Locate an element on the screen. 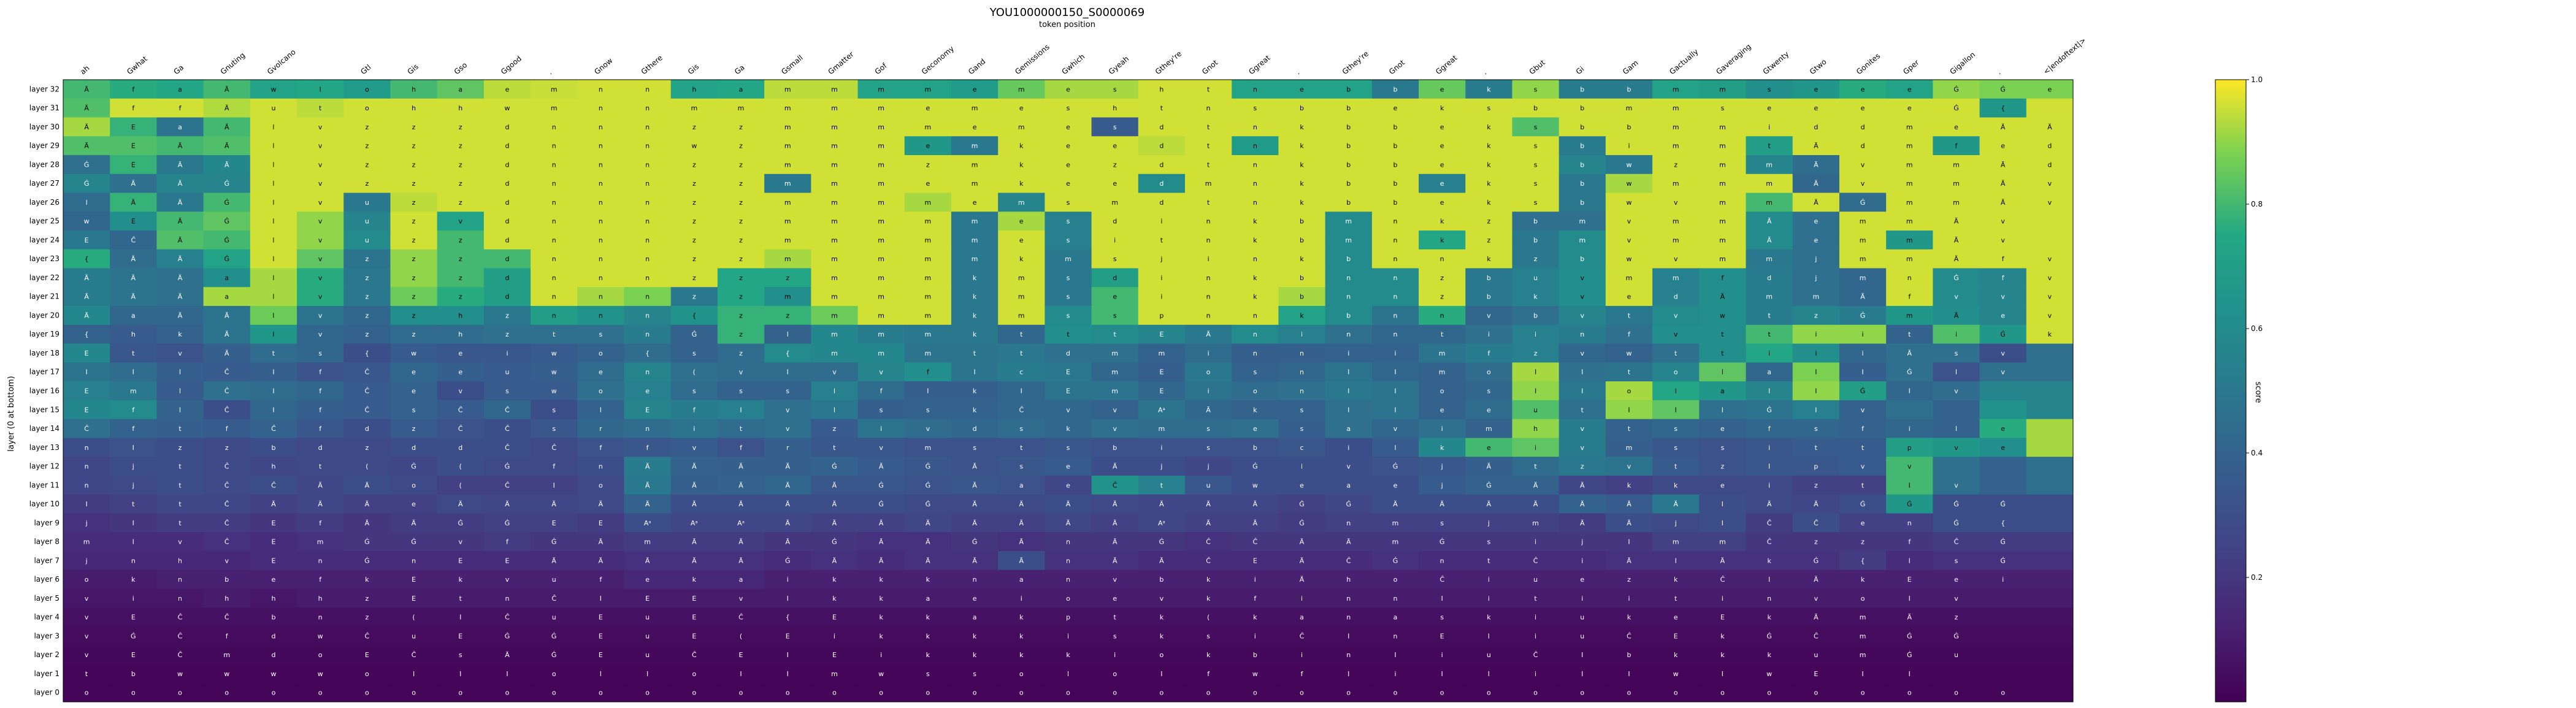 The height and width of the screenshot is (708, 2576). heatmap-cell-label: u is located at coordinates (1816, 655).